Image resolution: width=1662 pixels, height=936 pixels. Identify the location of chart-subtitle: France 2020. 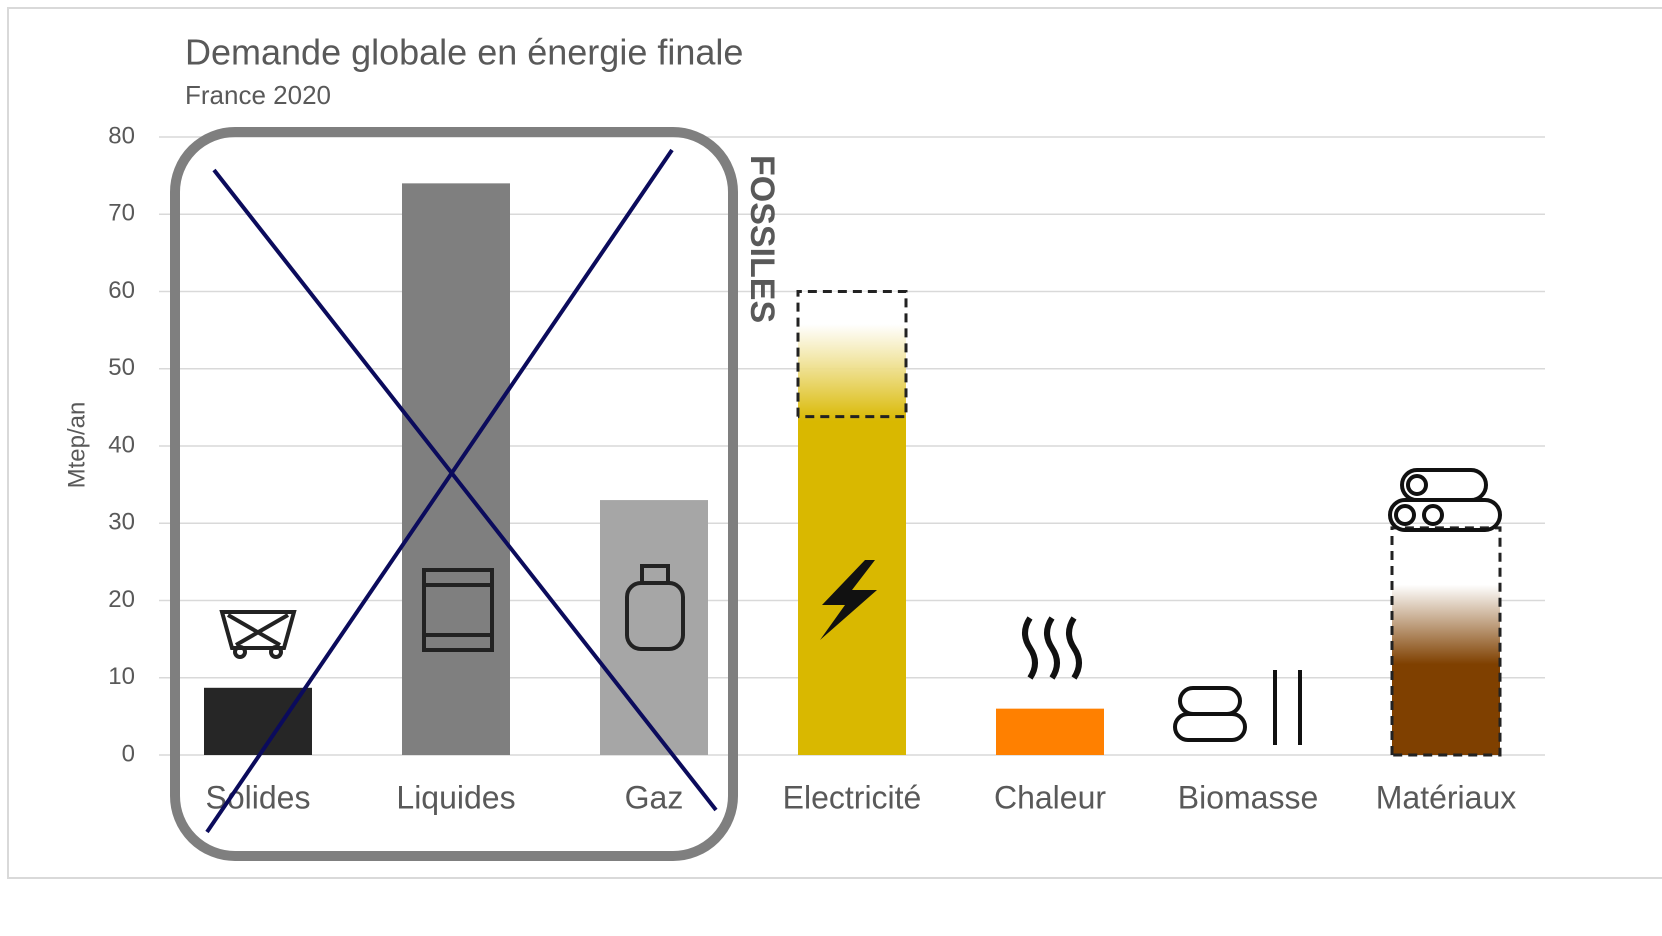
(258, 95).